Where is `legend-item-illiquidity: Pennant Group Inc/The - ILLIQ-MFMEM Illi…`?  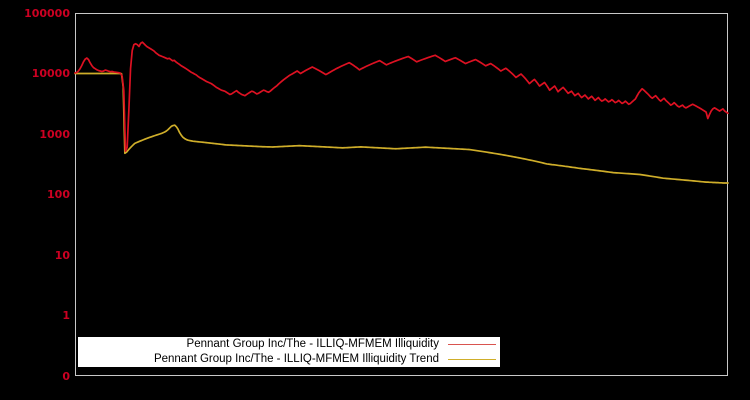
legend-item-illiquidity: Pennant Group Inc/The - ILLIQ-MFMEM Illi… is located at coordinates (289, 344).